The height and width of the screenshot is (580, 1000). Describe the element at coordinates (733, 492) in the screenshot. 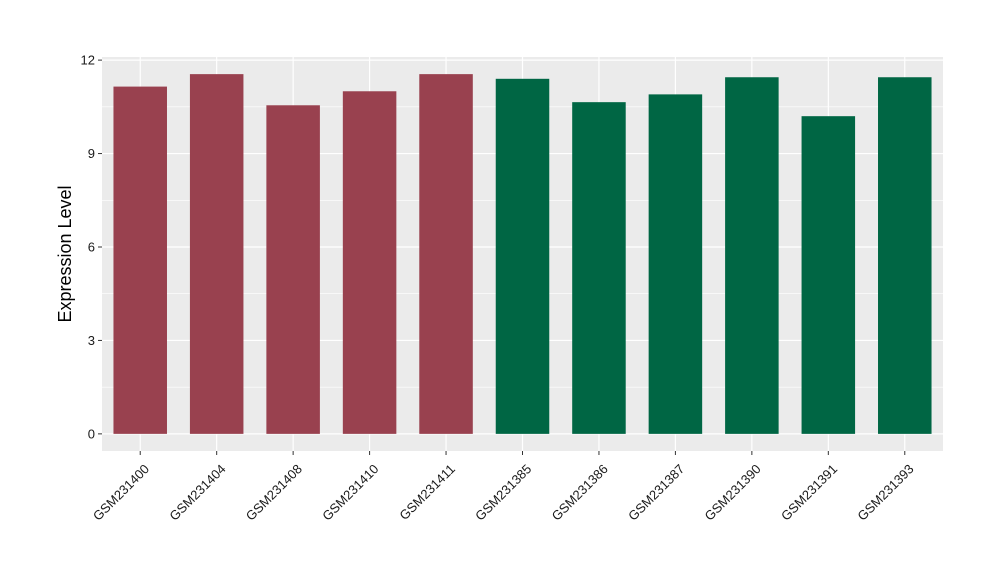

I see `x-tick-label: GSM231390` at that location.